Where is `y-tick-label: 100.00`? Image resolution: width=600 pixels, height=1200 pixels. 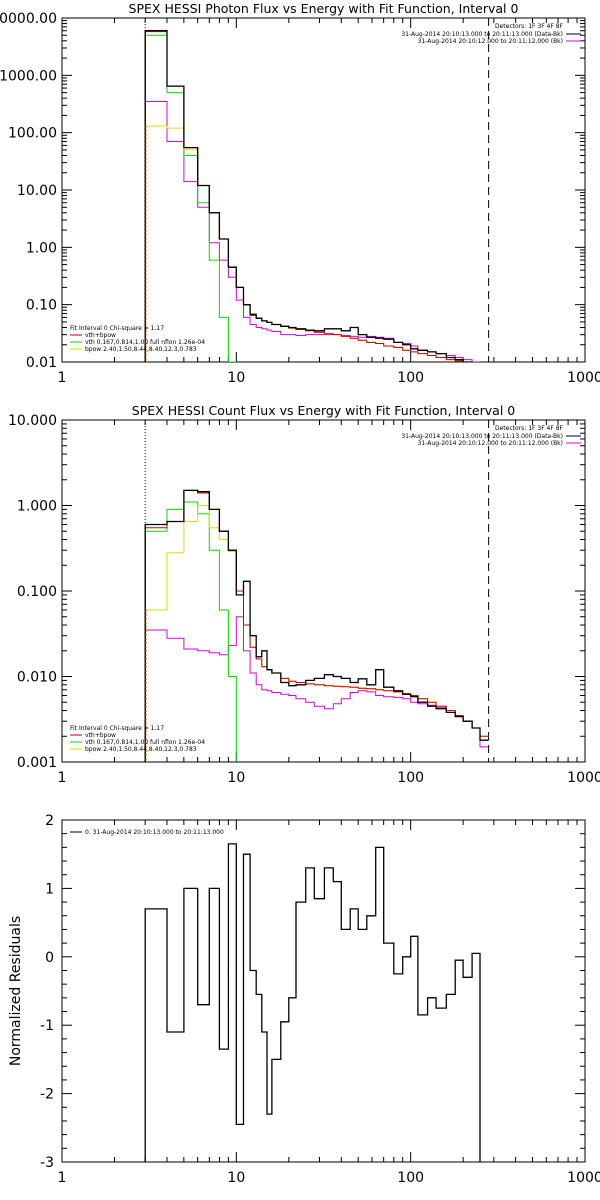 y-tick-label: 100.00 is located at coordinates (32, 134).